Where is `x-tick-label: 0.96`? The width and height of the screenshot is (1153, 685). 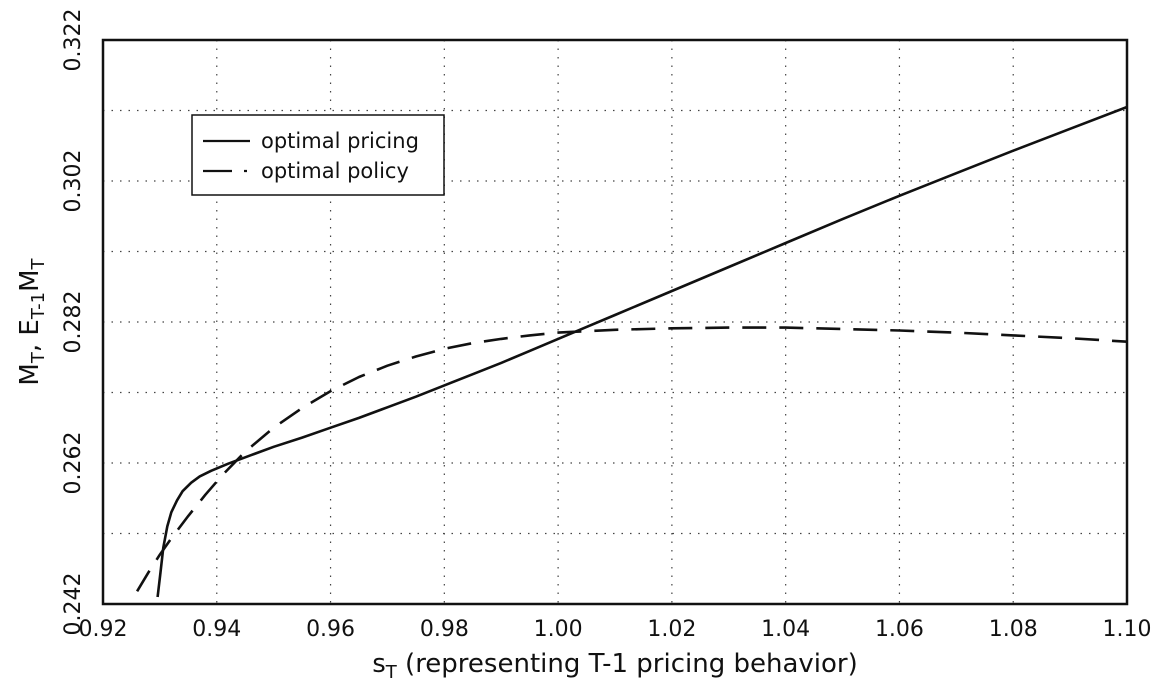
x-tick-label: 0.96 is located at coordinates (330, 629).